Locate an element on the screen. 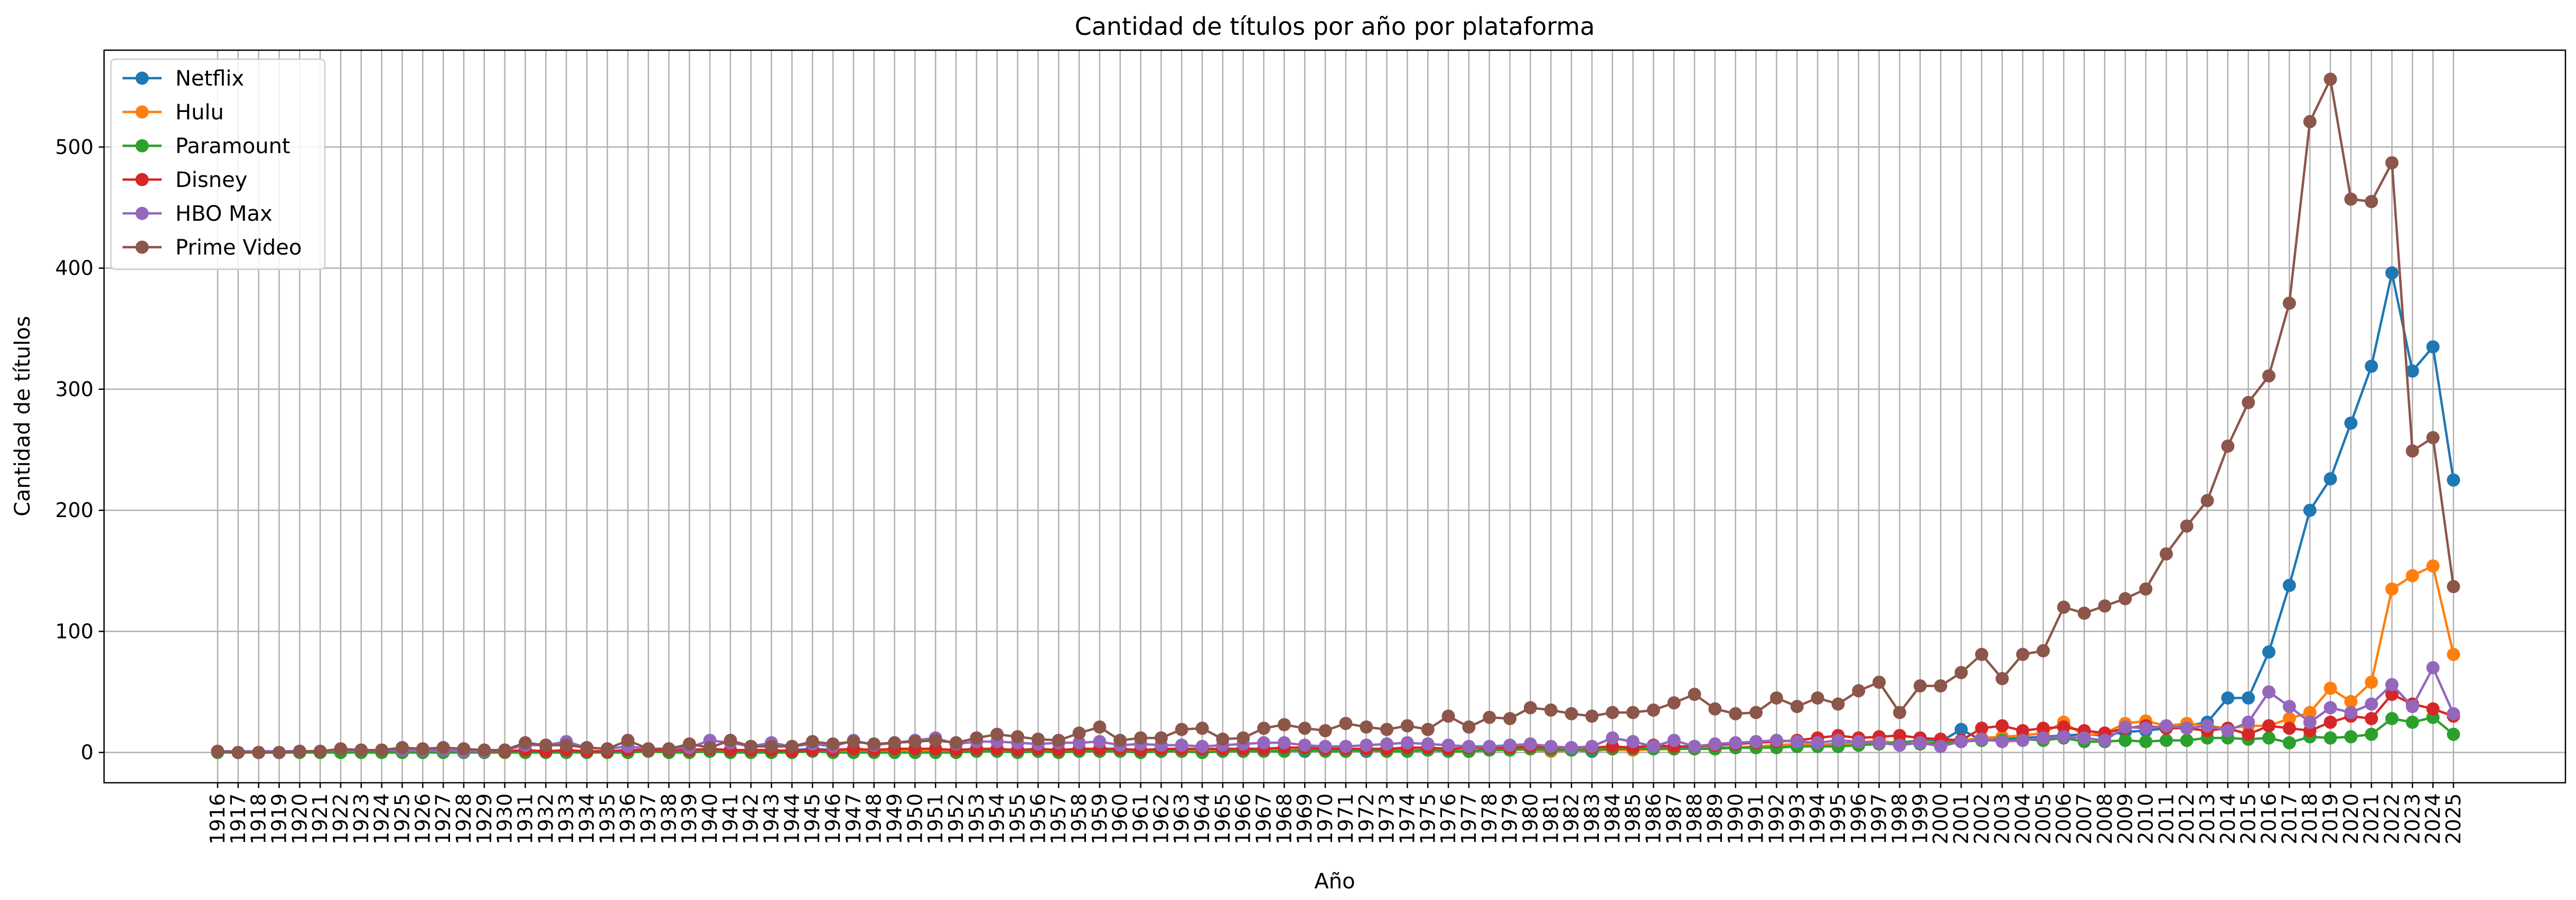  x-tick-label: 2004 is located at coordinates (2022, 819).